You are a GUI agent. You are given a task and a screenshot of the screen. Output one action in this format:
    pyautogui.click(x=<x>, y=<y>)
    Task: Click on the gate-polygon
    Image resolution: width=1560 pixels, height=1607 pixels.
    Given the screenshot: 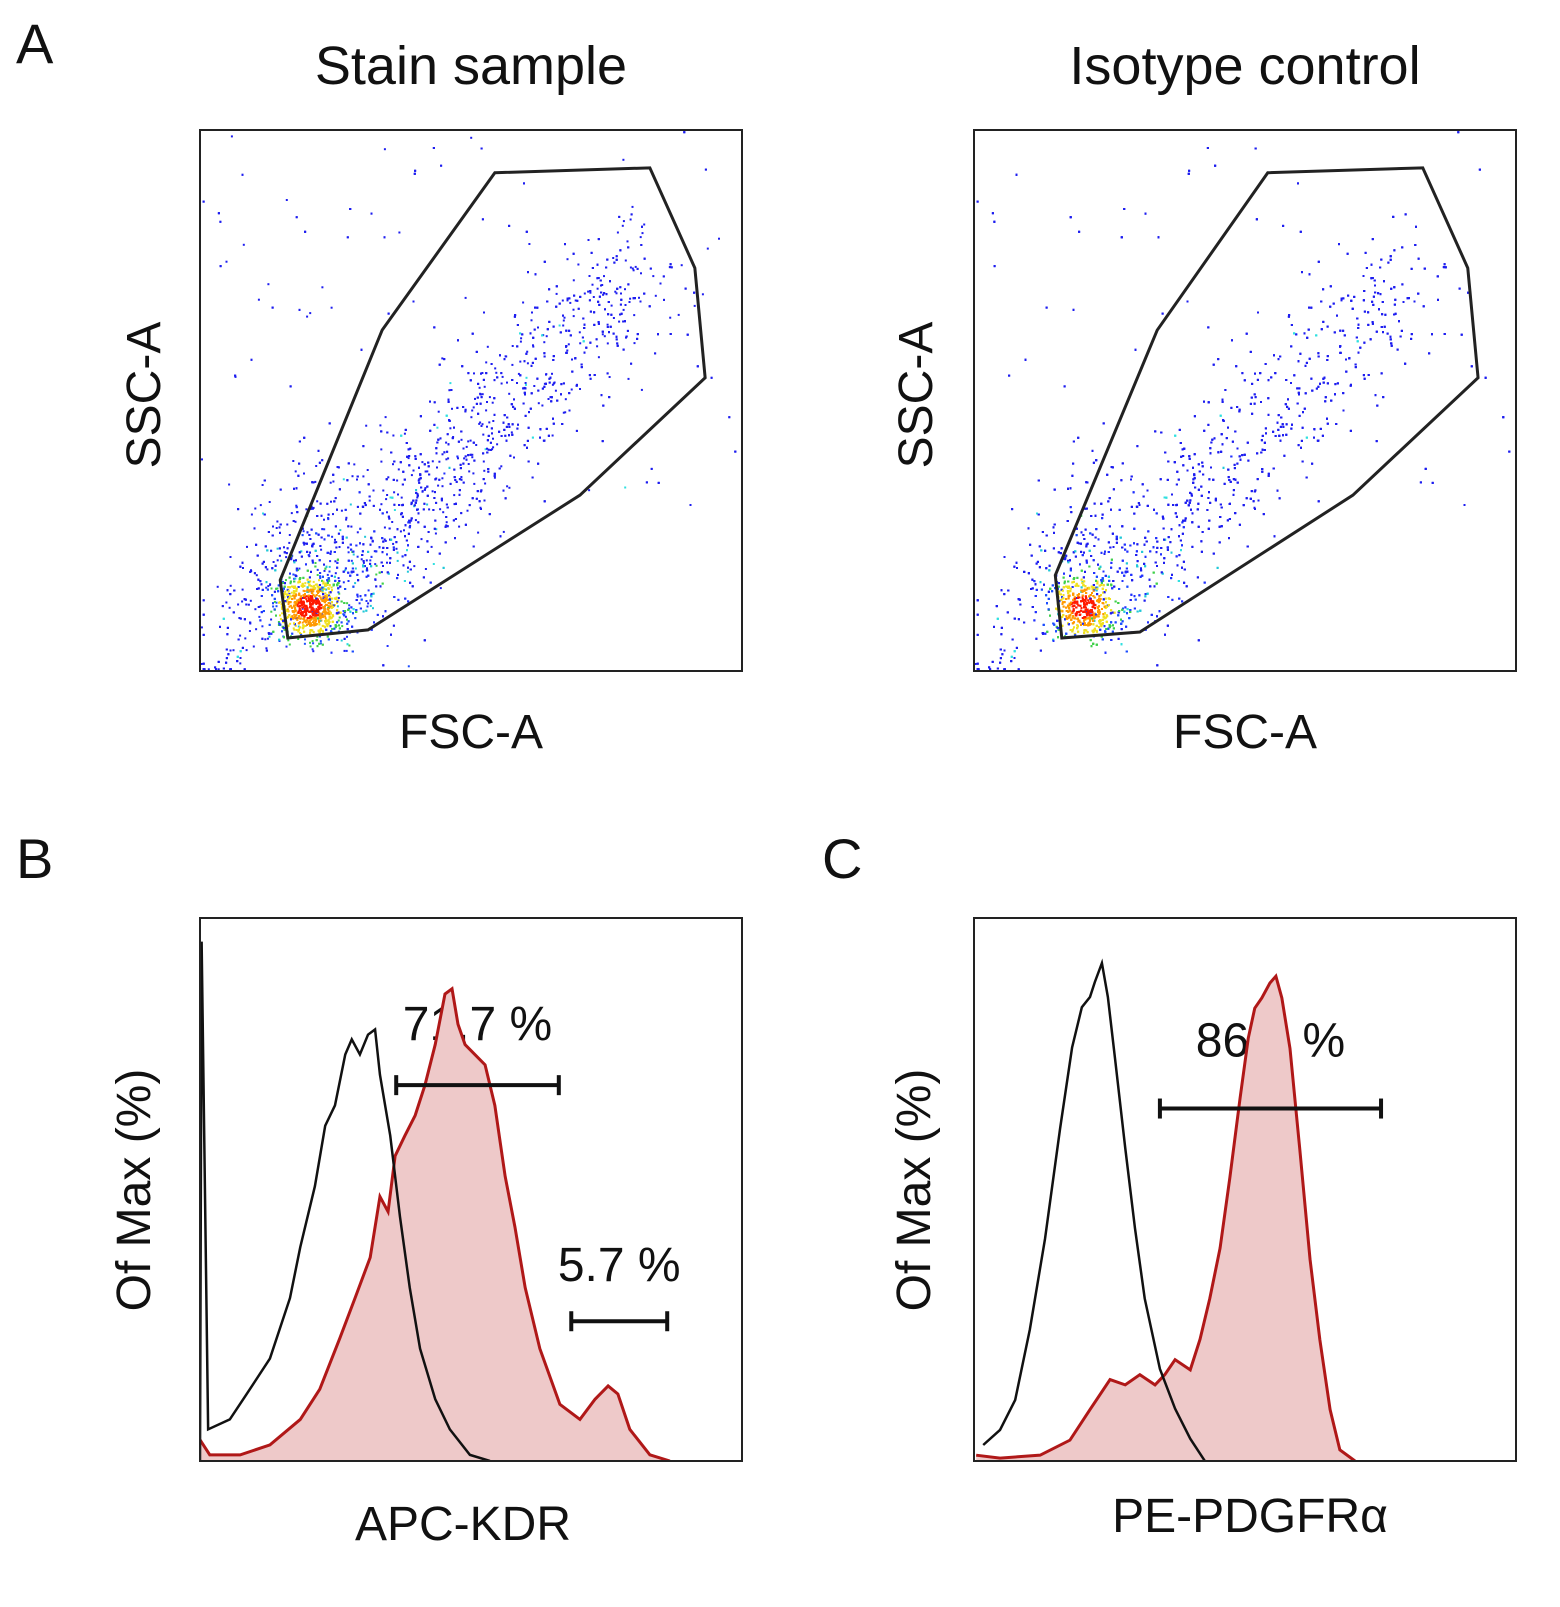 What is the action you would take?
    pyautogui.click(x=492, y=403)
    